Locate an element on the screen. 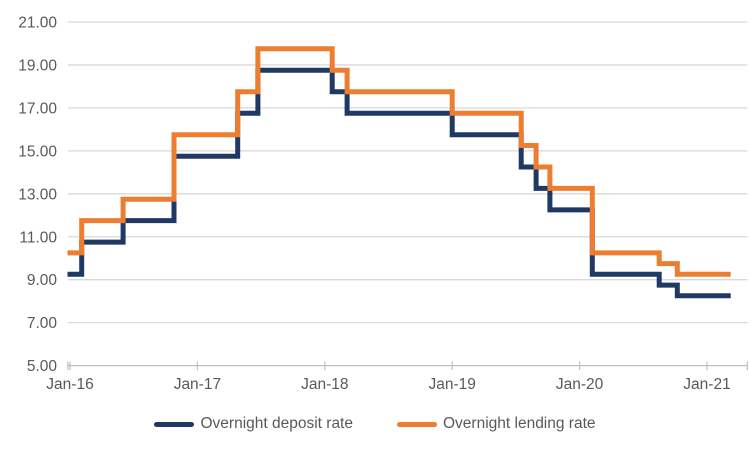  legend-label-deposit: Overnight deposit rate is located at coordinates (276, 423).